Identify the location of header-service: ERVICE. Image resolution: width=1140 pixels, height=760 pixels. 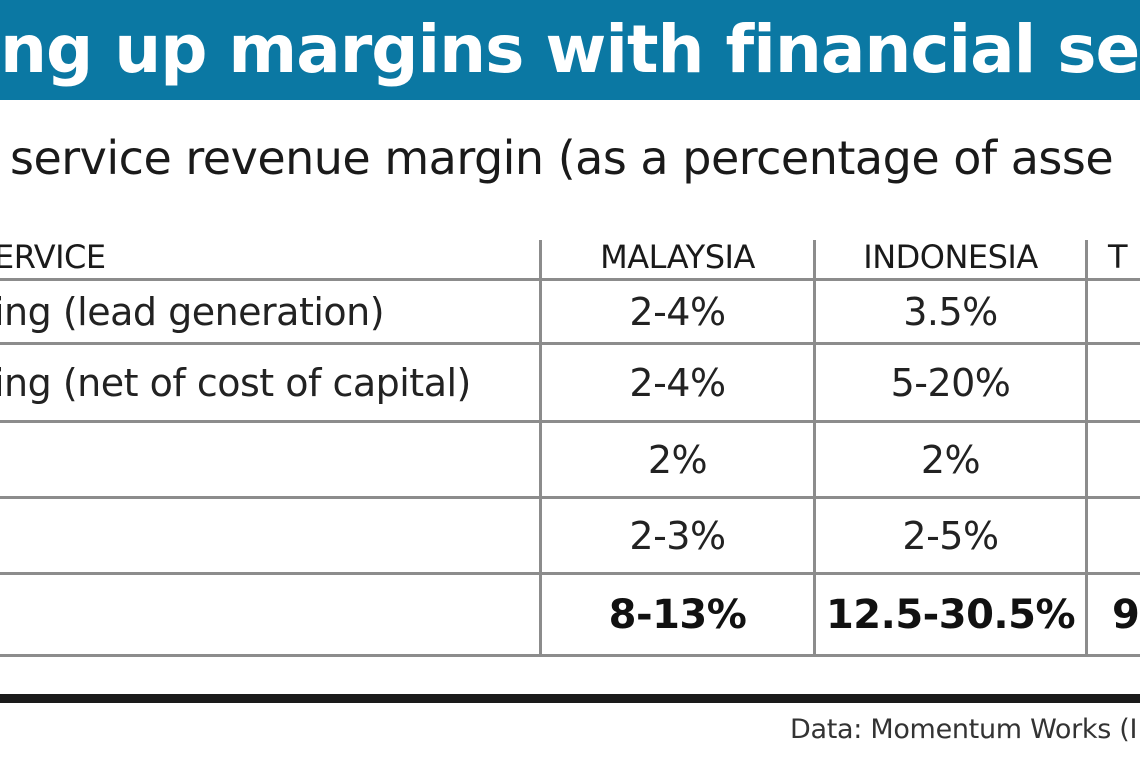
(262, 257).